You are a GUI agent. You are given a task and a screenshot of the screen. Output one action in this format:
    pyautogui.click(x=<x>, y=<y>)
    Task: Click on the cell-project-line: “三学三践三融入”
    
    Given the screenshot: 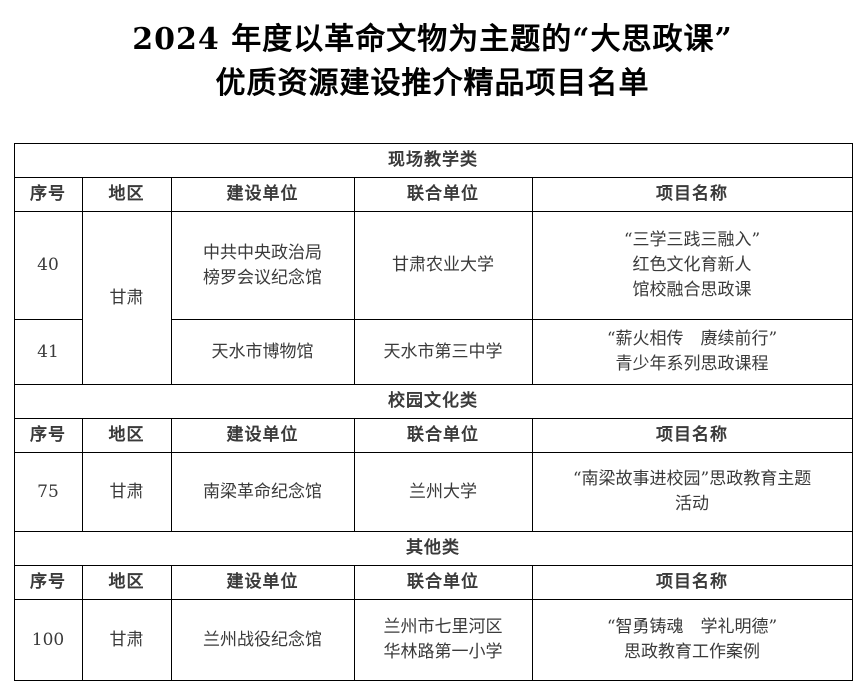 What is the action you would take?
    pyautogui.click(x=692, y=240)
    